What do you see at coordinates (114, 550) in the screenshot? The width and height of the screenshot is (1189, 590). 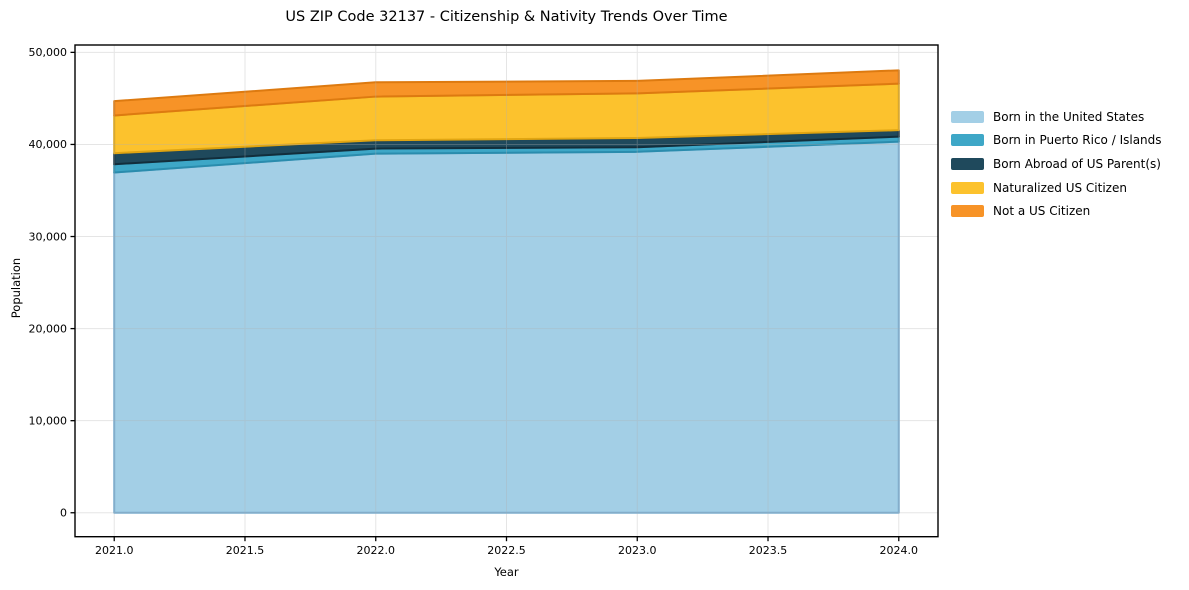 I see `x-tick-label: 2021.0` at bounding box center [114, 550].